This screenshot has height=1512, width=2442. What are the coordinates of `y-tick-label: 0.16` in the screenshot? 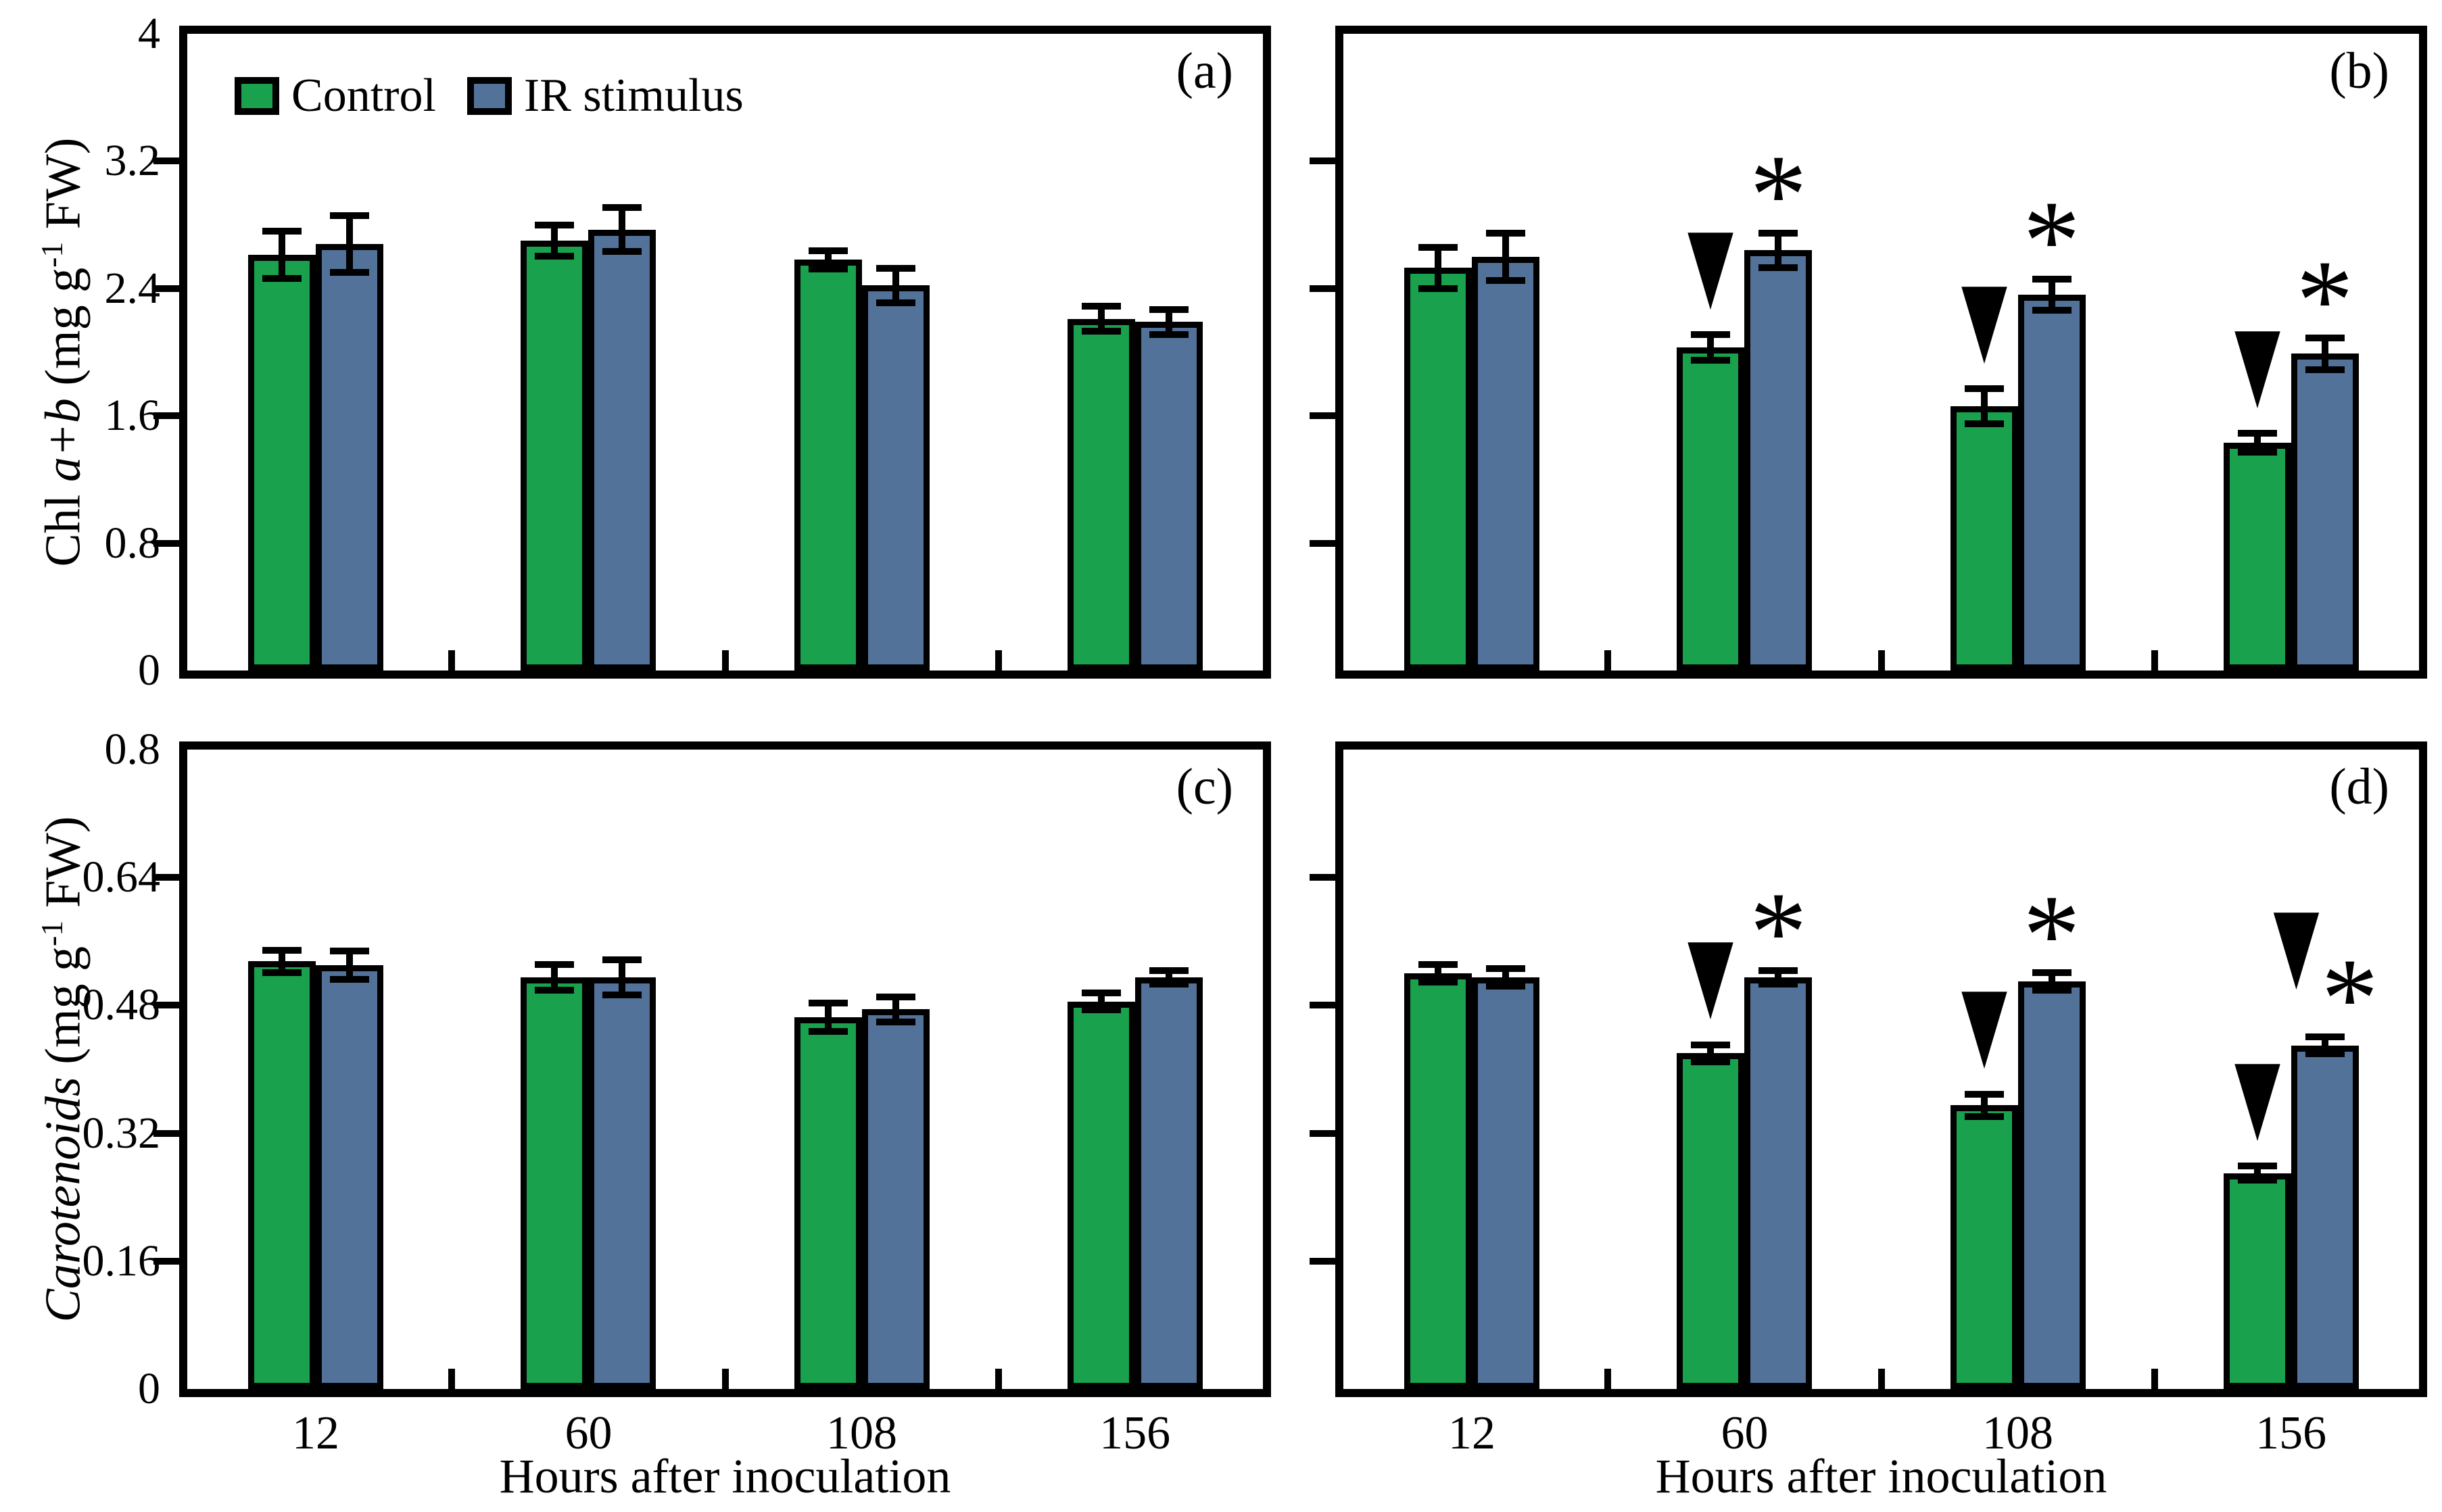 It's located at (121, 1261).